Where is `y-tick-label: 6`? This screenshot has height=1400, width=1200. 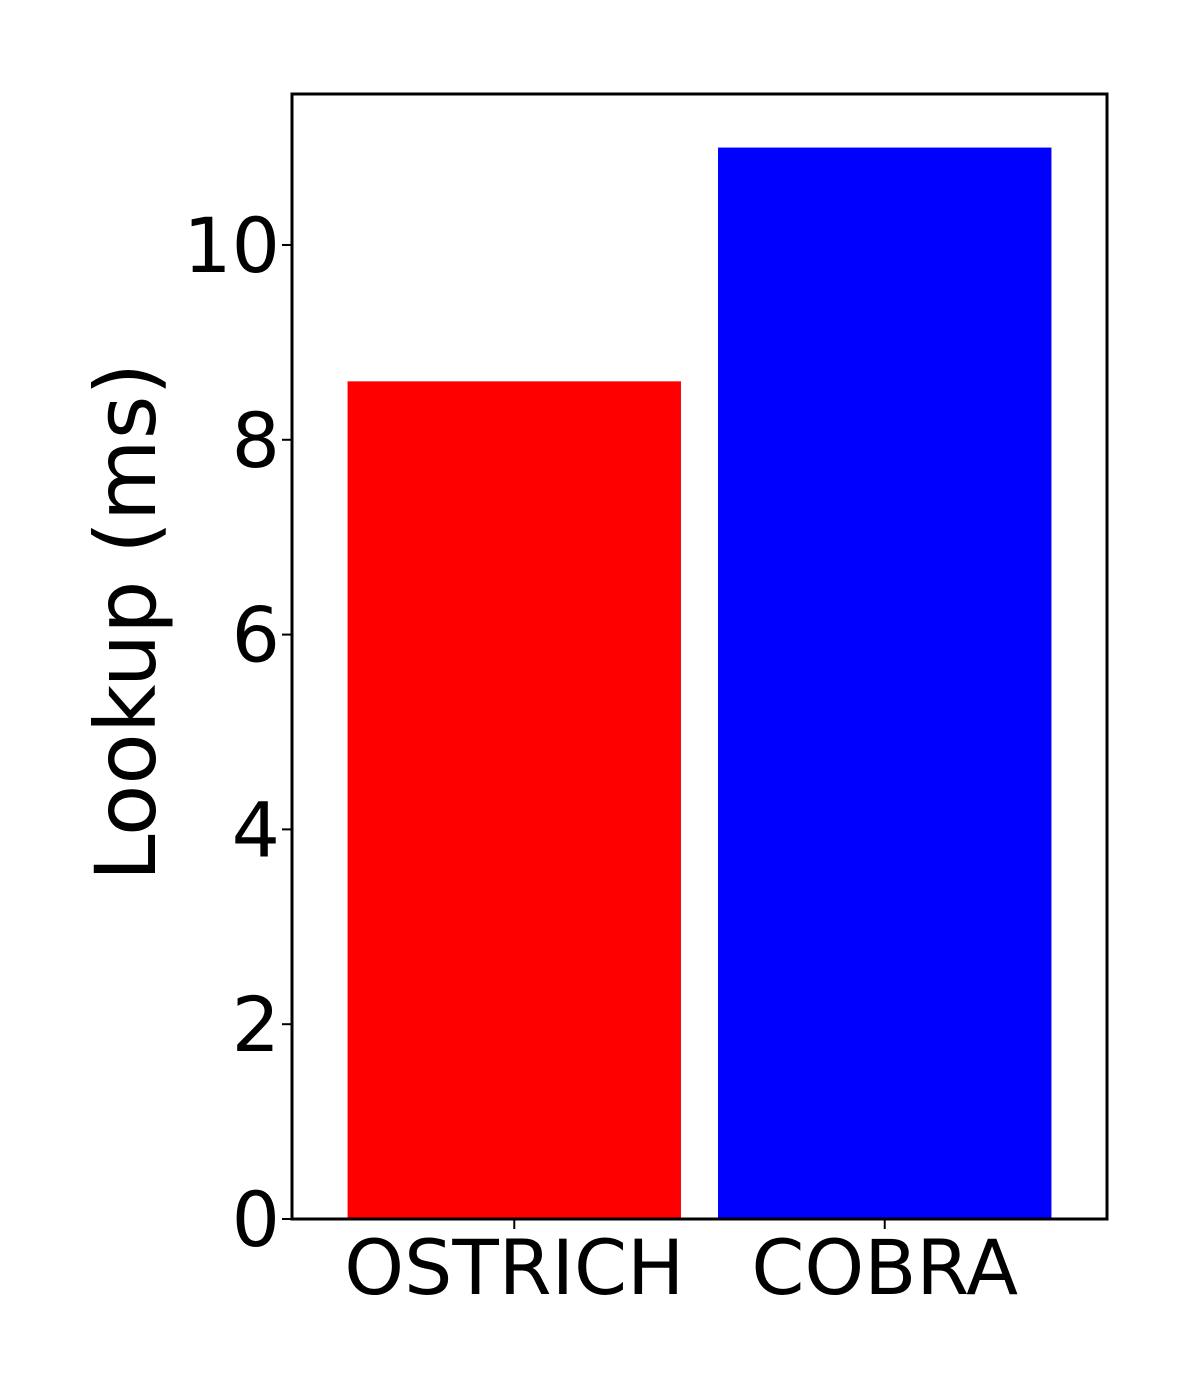
y-tick-label: 6 is located at coordinates (256, 635).